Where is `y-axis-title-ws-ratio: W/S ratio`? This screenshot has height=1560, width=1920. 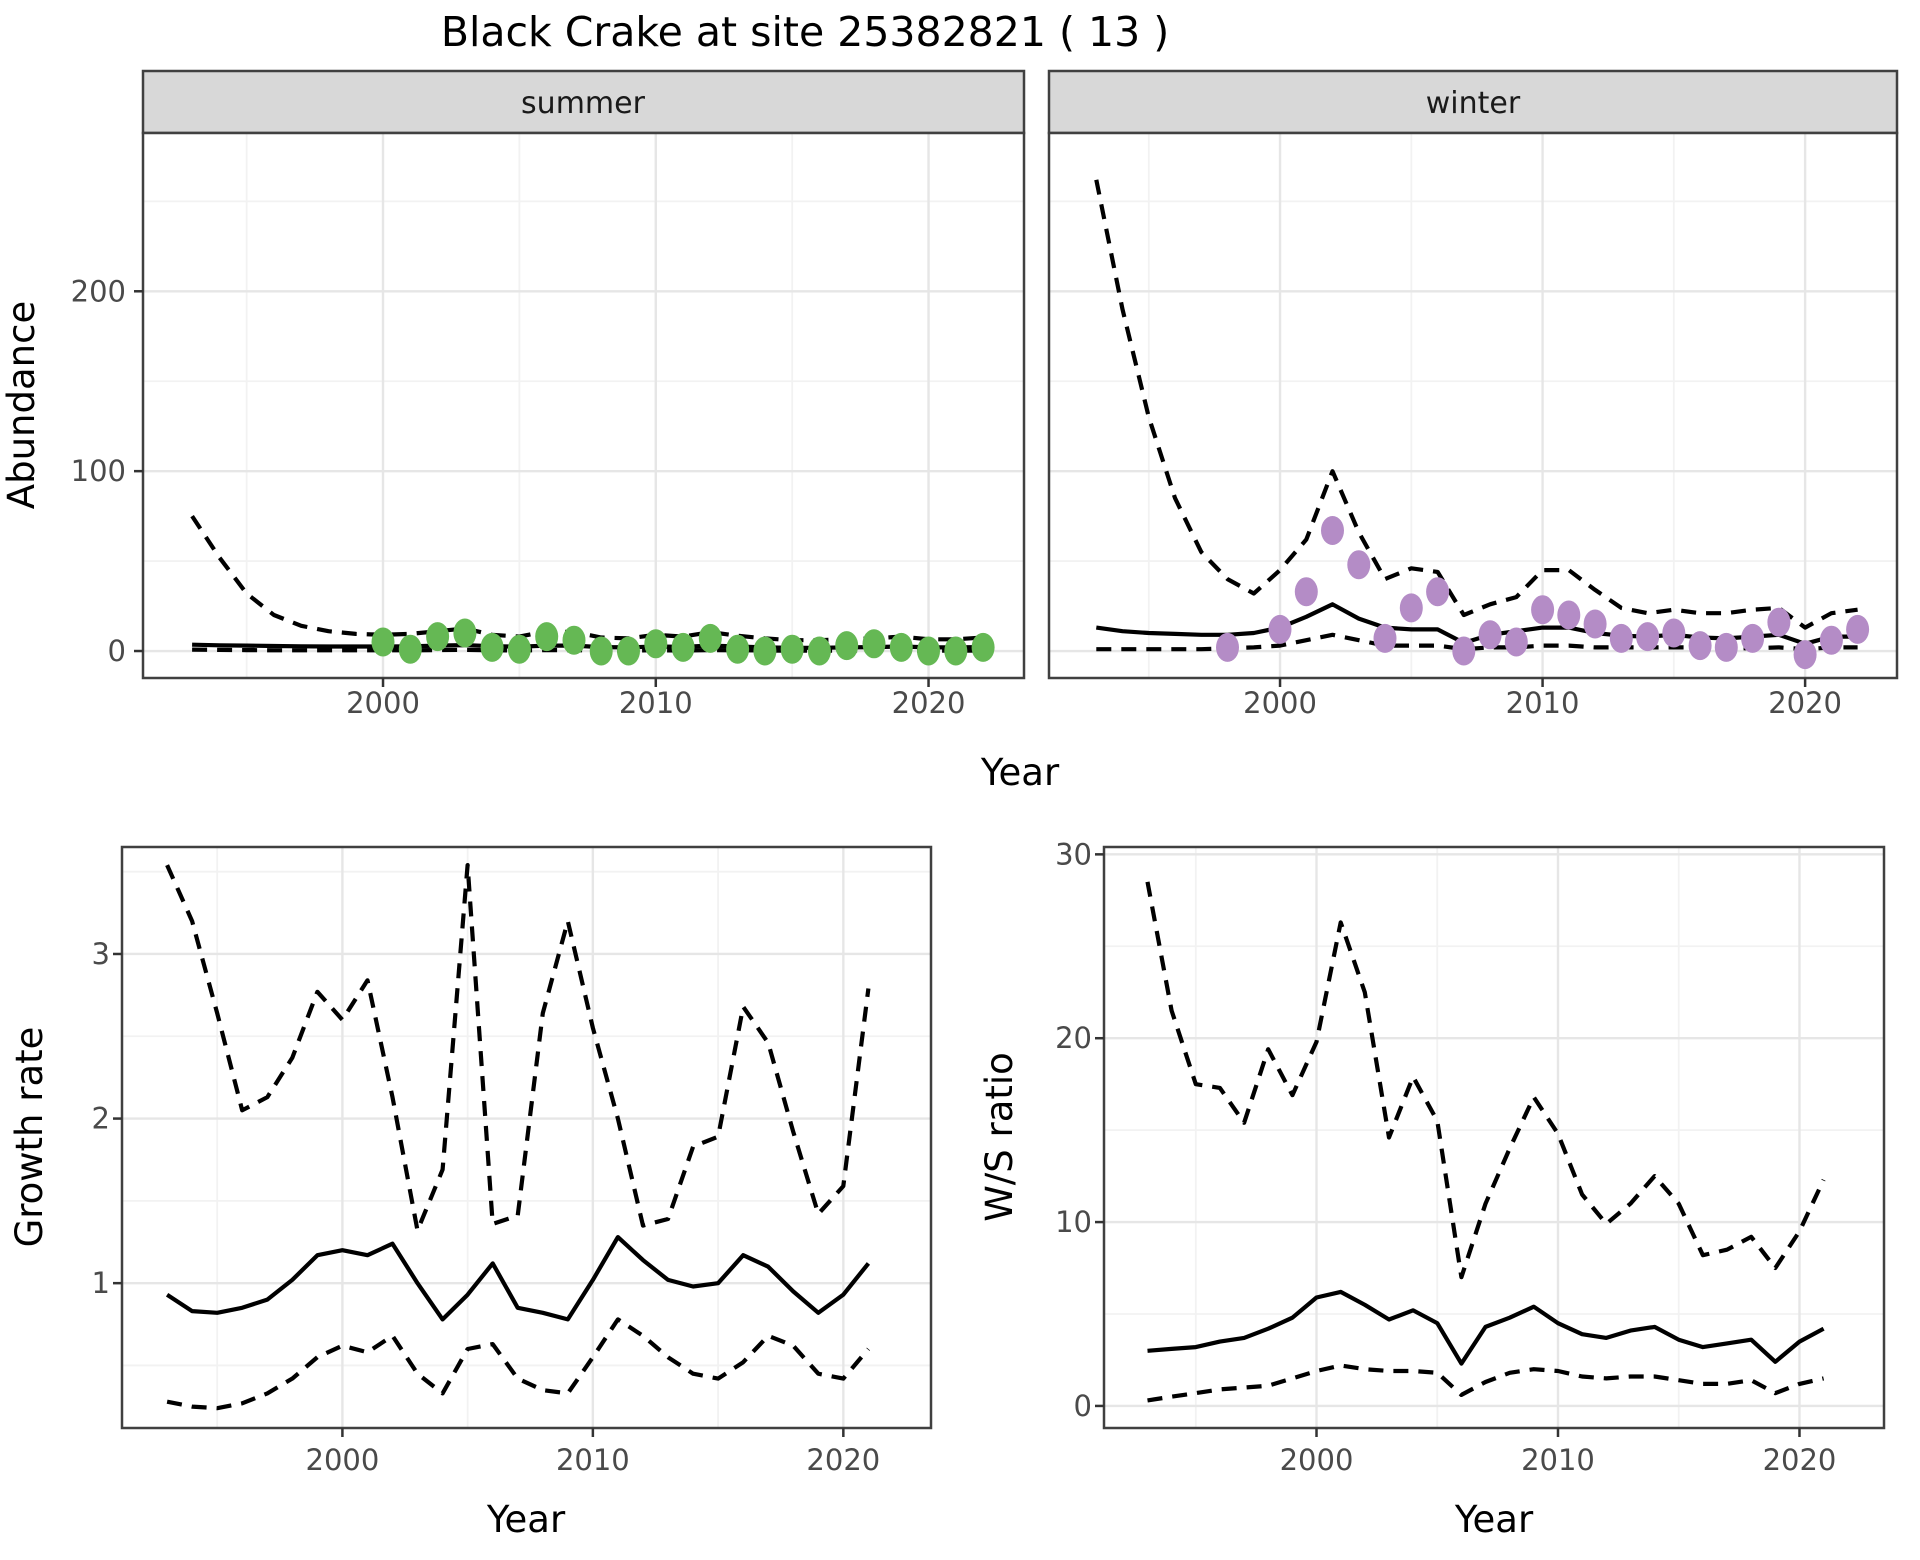 y-axis-title-ws-ratio: W/S ratio is located at coordinates (999, 1137).